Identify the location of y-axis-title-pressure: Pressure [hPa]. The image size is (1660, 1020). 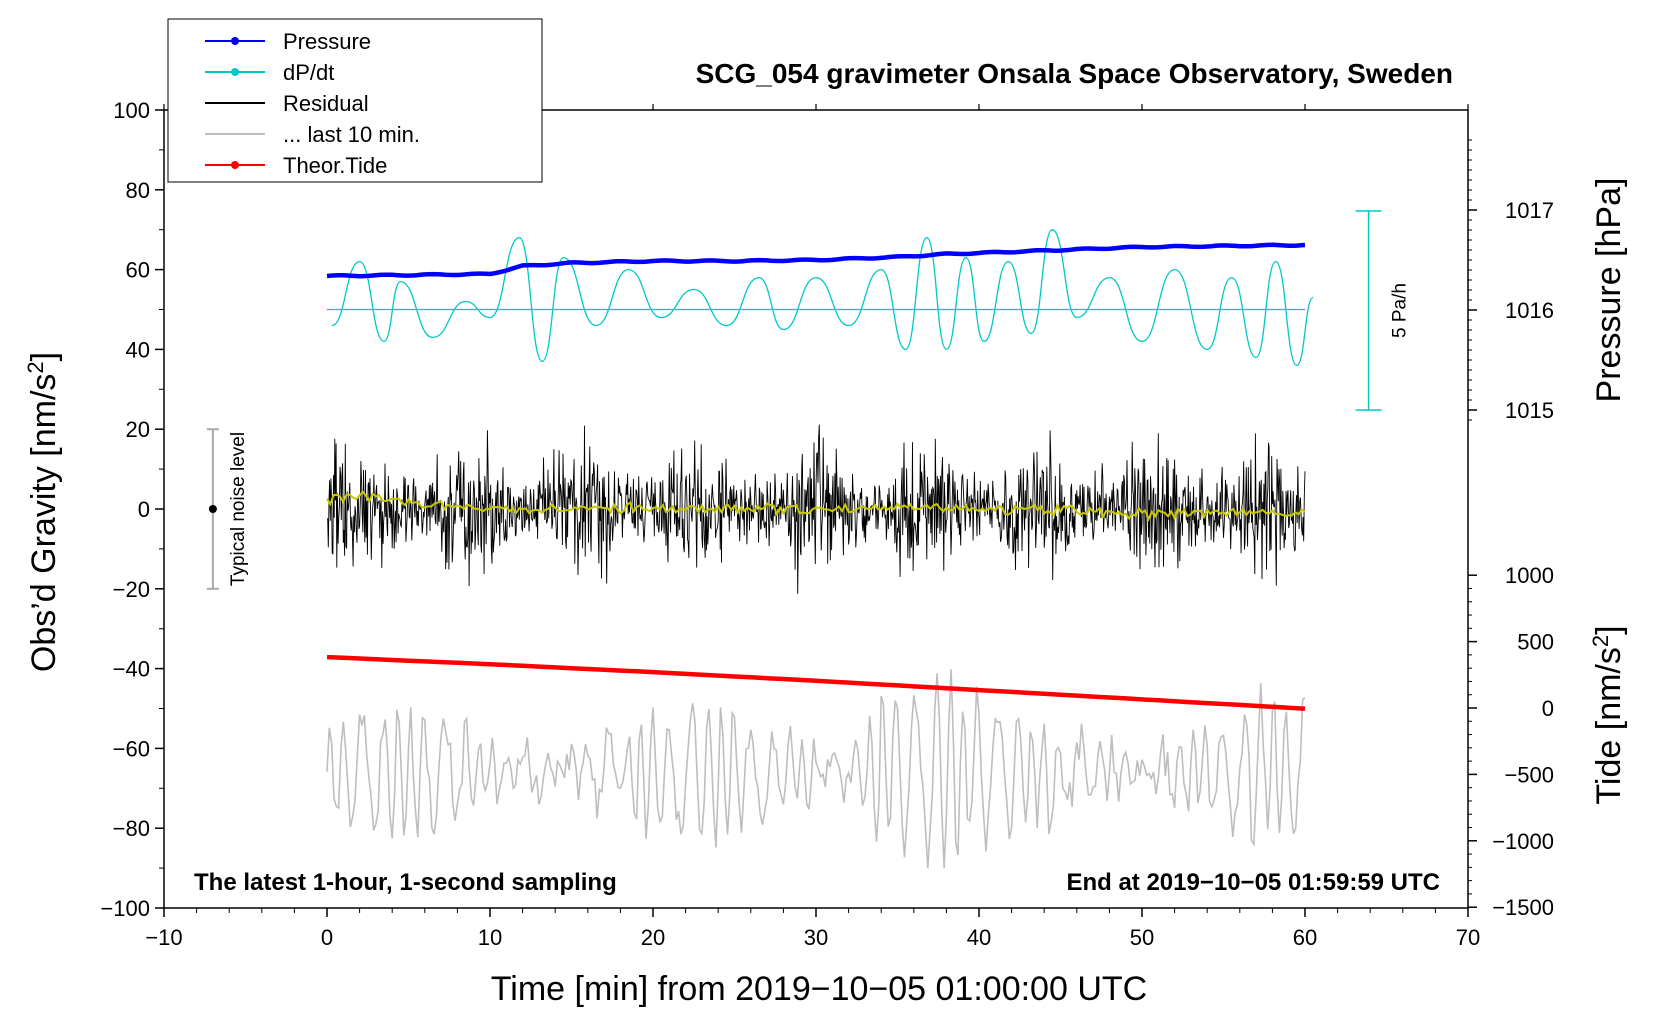
(1609, 290).